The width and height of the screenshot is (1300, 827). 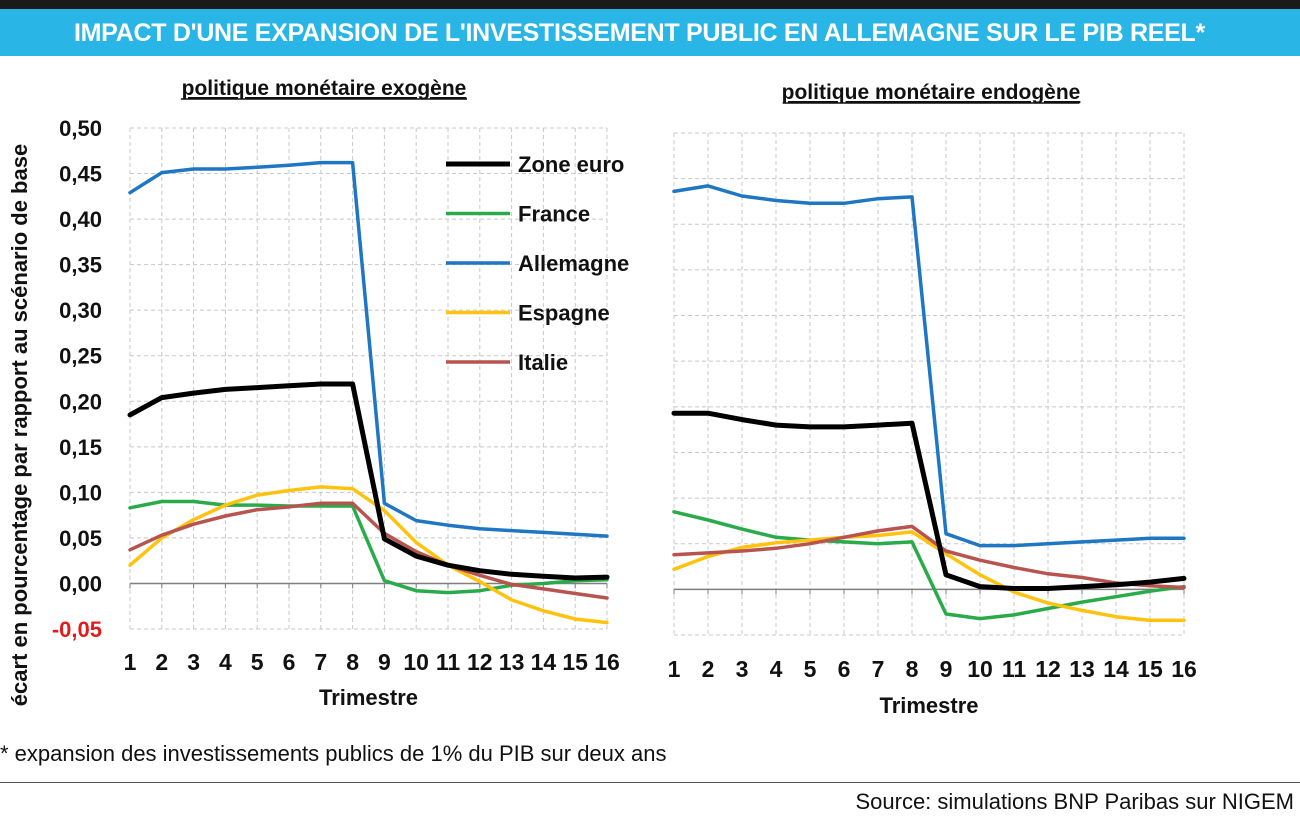 I want to click on y-tick-label: 0,40, so click(x=80, y=219).